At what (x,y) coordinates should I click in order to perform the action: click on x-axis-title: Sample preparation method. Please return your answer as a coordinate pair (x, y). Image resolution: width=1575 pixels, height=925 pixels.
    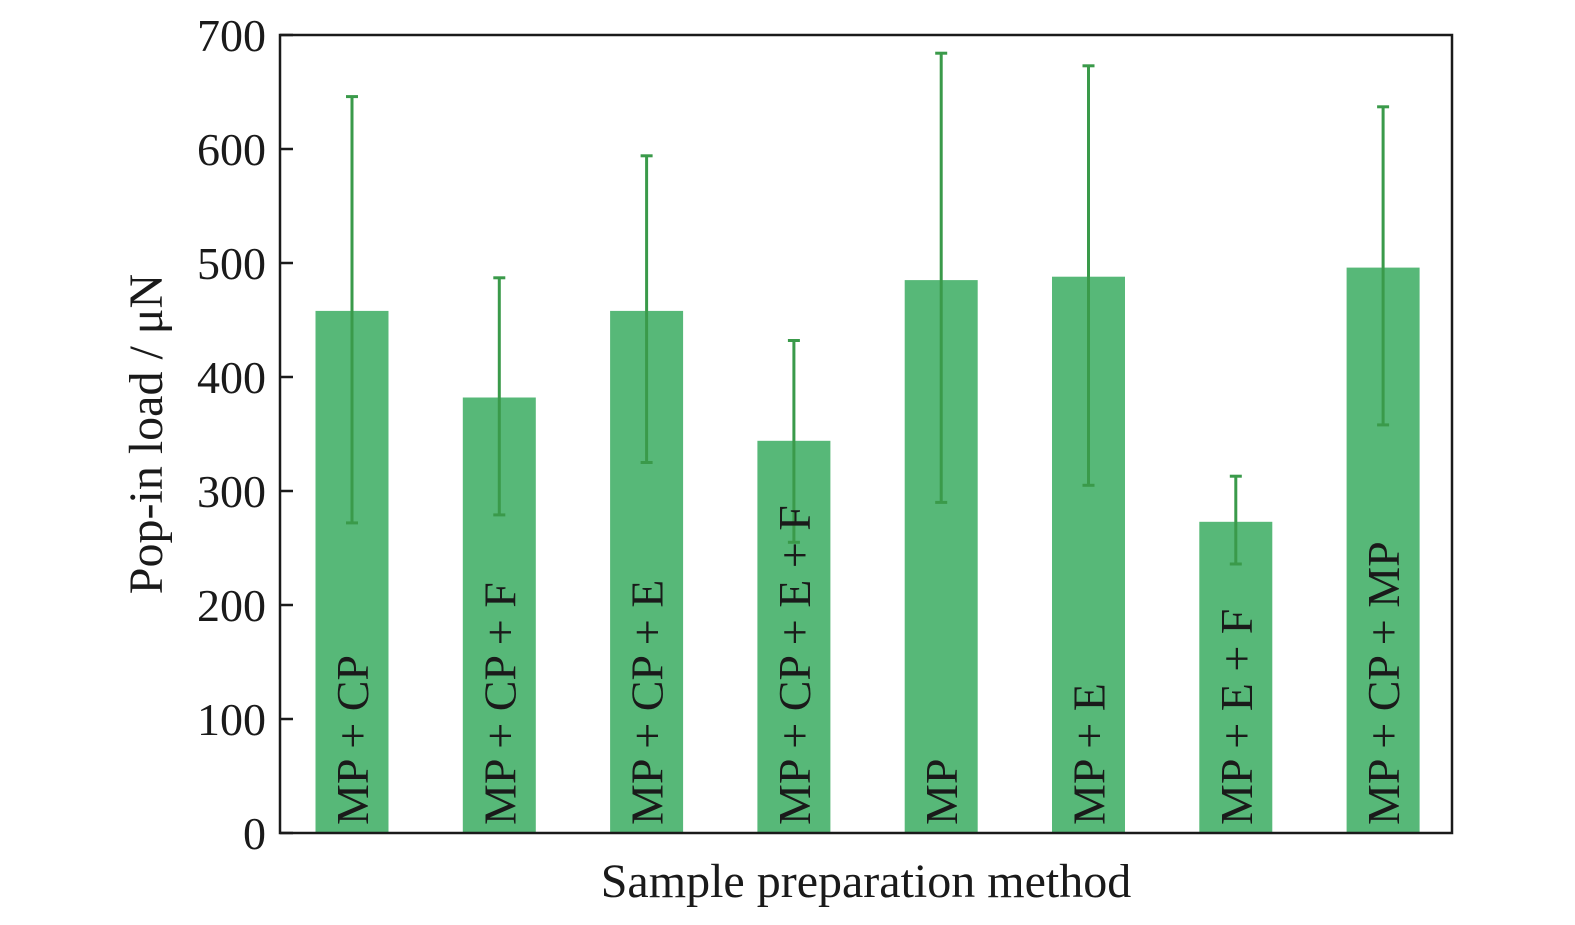
    Looking at the image, I should click on (866, 881).